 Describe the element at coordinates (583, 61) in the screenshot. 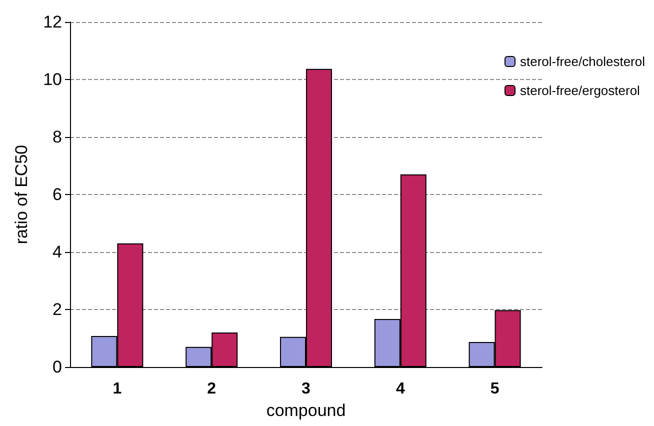

I see `legend-label: sterol-free/cholesterol` at that location.